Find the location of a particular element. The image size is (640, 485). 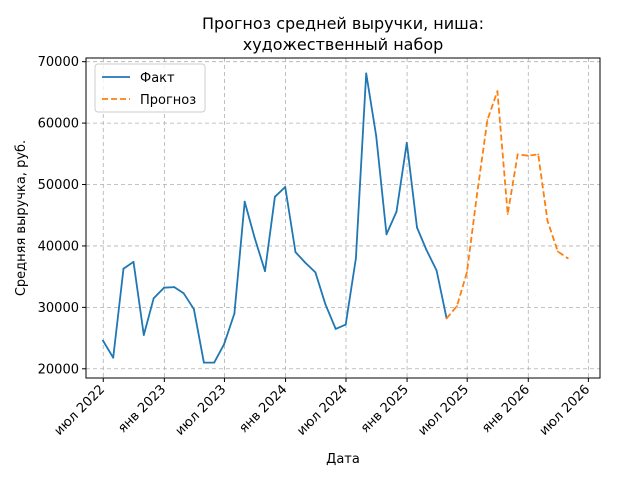

y-tick-label: 50000 is located at coordinates (58, 185).